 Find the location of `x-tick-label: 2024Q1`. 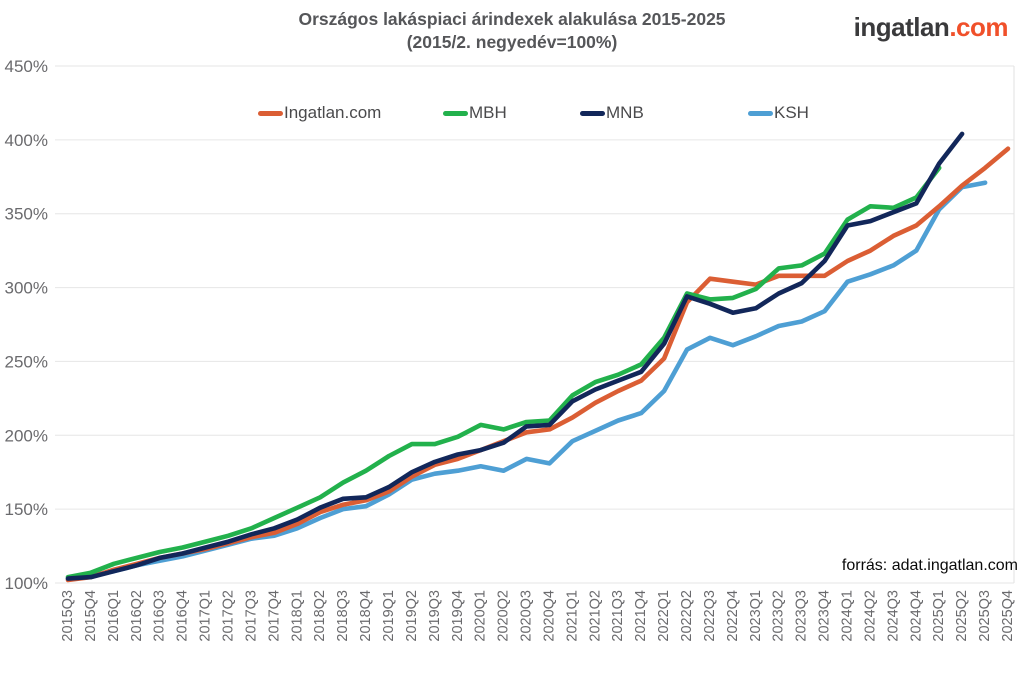

x-tick-label: 2024Q1 is located at coordinates (848, 616).